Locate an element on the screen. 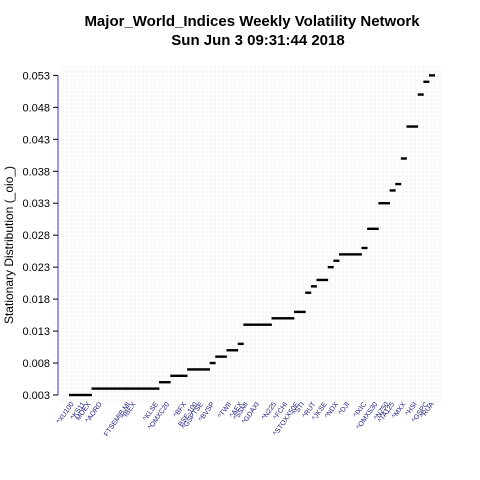 The image size is (480, 480). y-axis-label: Stationary Distribution (_oio_) is located at coordinates (9, 245).